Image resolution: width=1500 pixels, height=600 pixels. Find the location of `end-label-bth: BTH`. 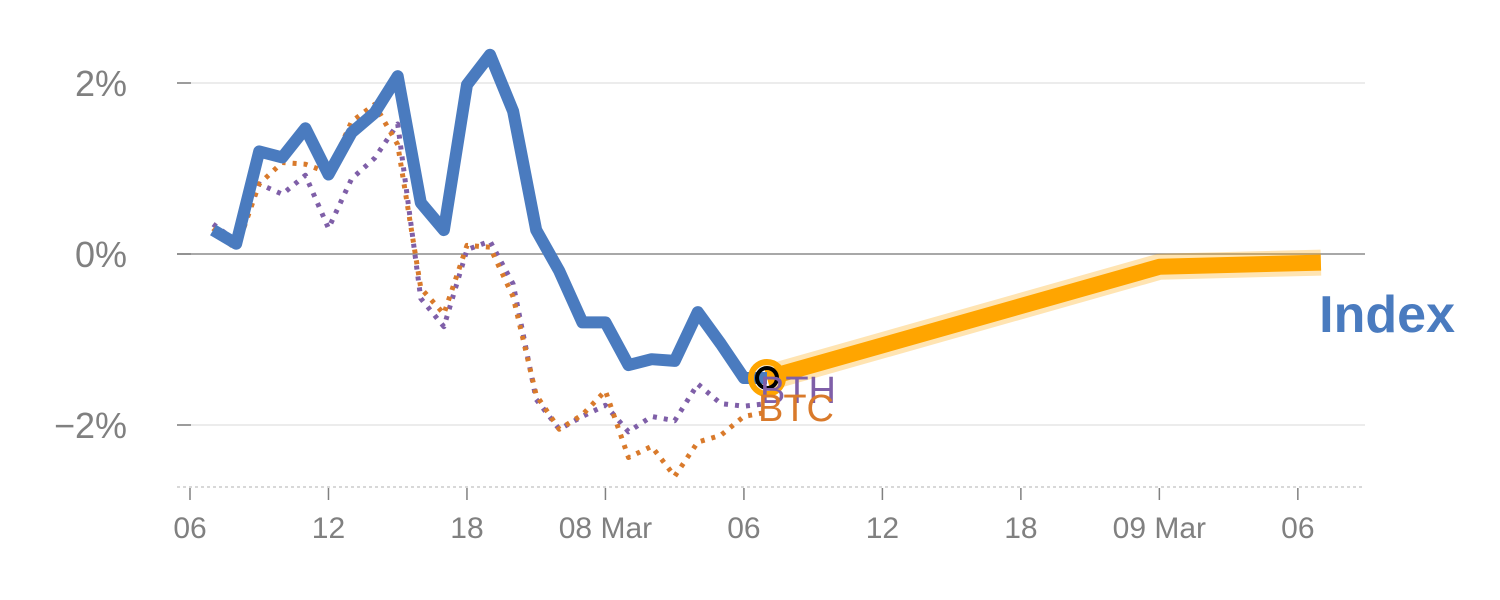

end-label-bth: BTH is located at coordinates (798, 391).